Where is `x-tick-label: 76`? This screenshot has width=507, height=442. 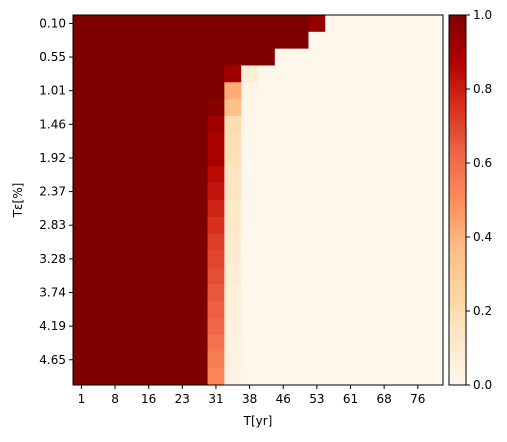 x-tick-label: 76 is located at coordinates (417, 399).